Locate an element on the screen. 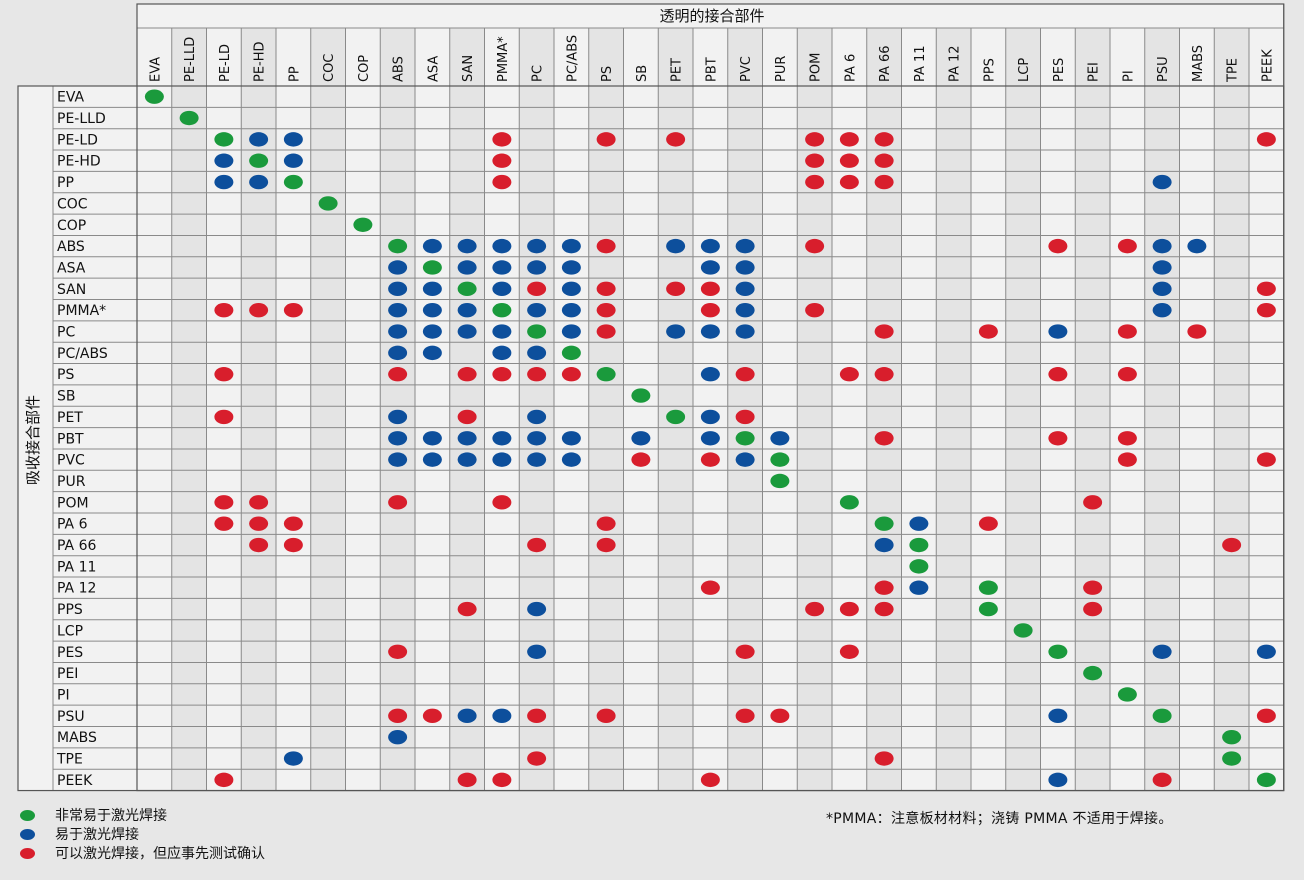  row-label: PA 6 is located at coordinates (72, 525).